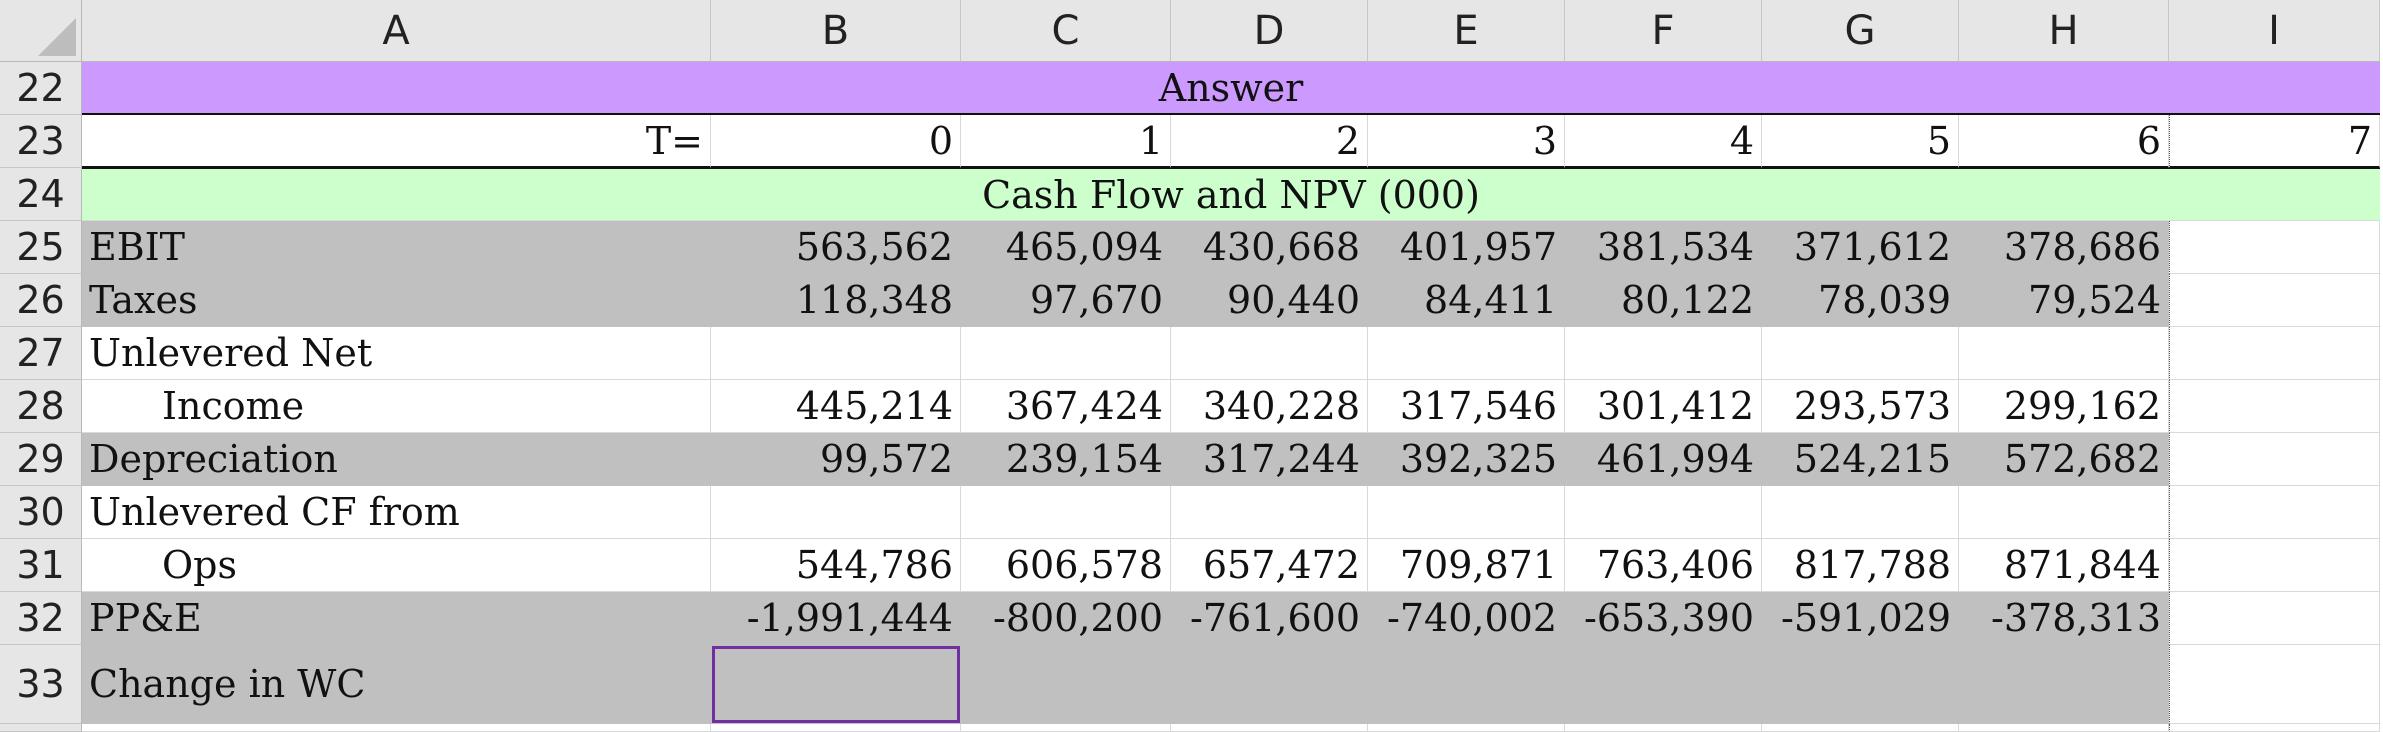  What do you see at coordinates (2064, 459) in the screenshot?
I see `depreciation-value-cell: 572,682` at bounding box center [2064, 459].